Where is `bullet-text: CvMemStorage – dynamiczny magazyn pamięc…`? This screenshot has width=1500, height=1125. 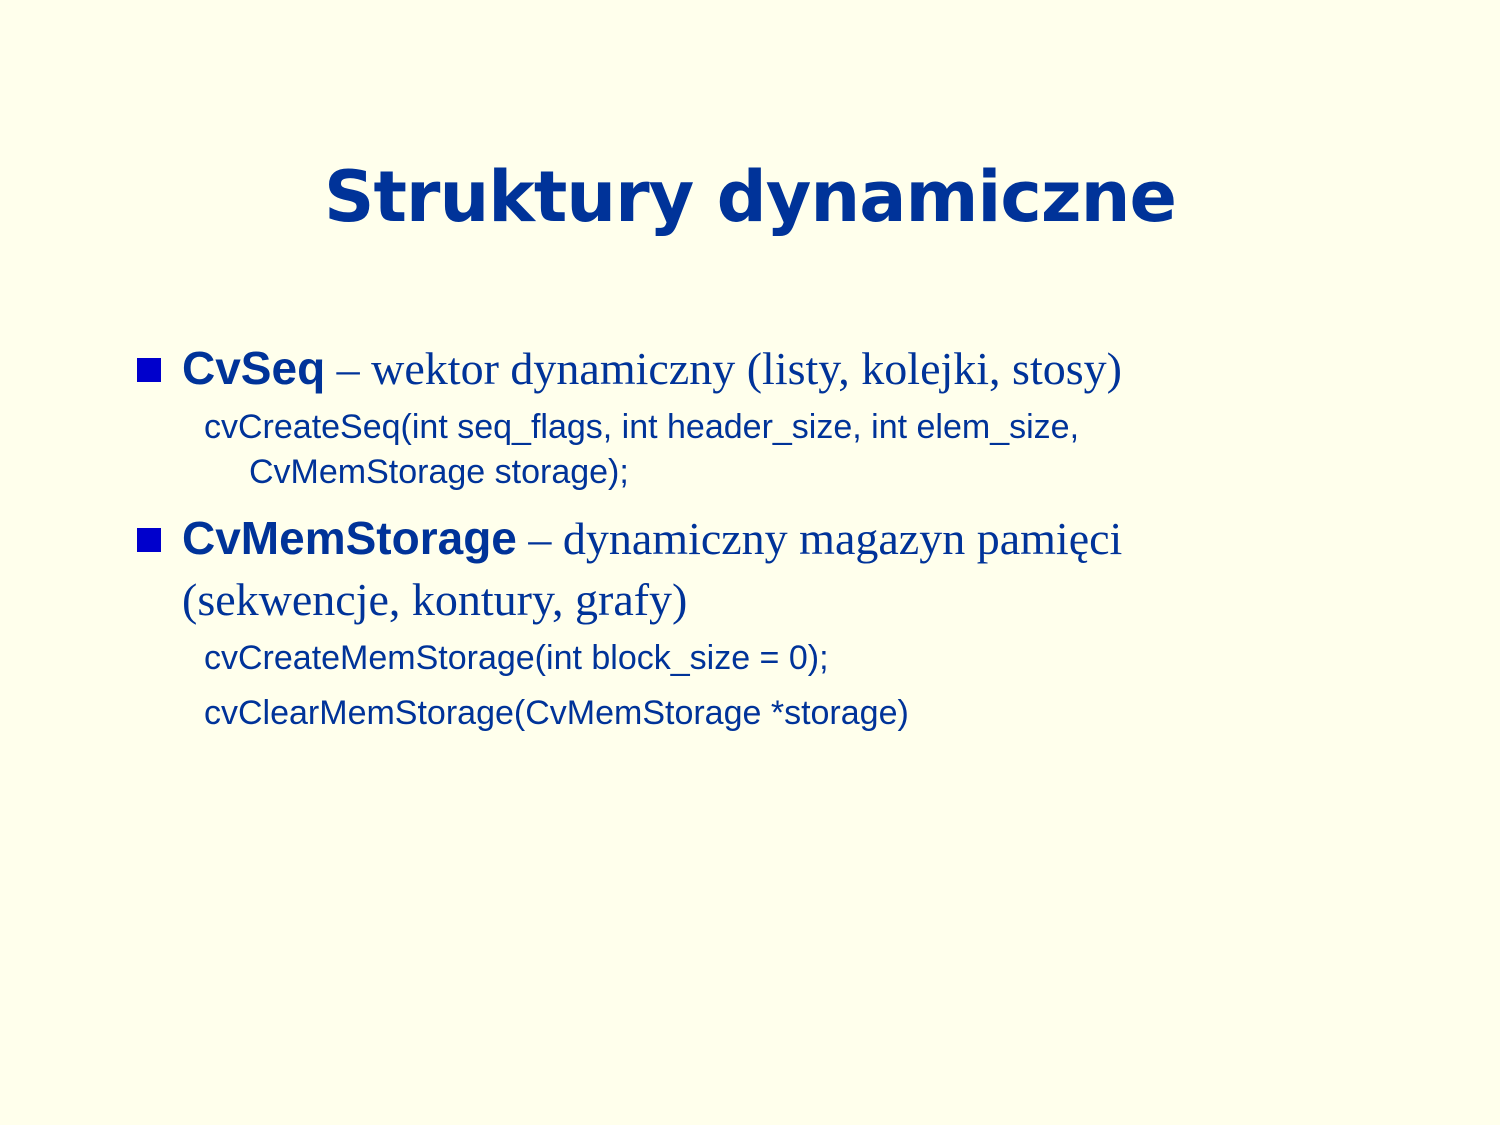
bullet-text: CvMemStorage – dynamiczny magazyn pamięc… is located at coordinates (732, 544).